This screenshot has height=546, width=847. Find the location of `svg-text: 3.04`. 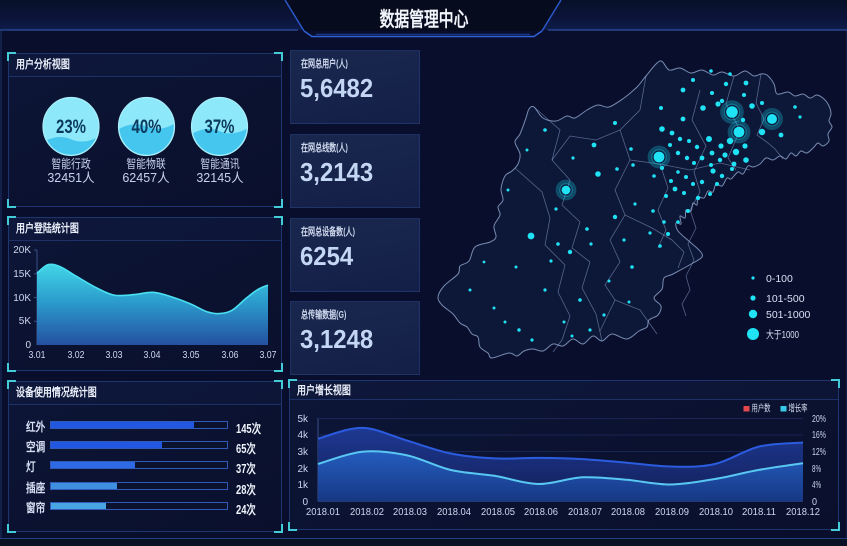

svg-text: 3.04 is located at coordinates (152, 355).